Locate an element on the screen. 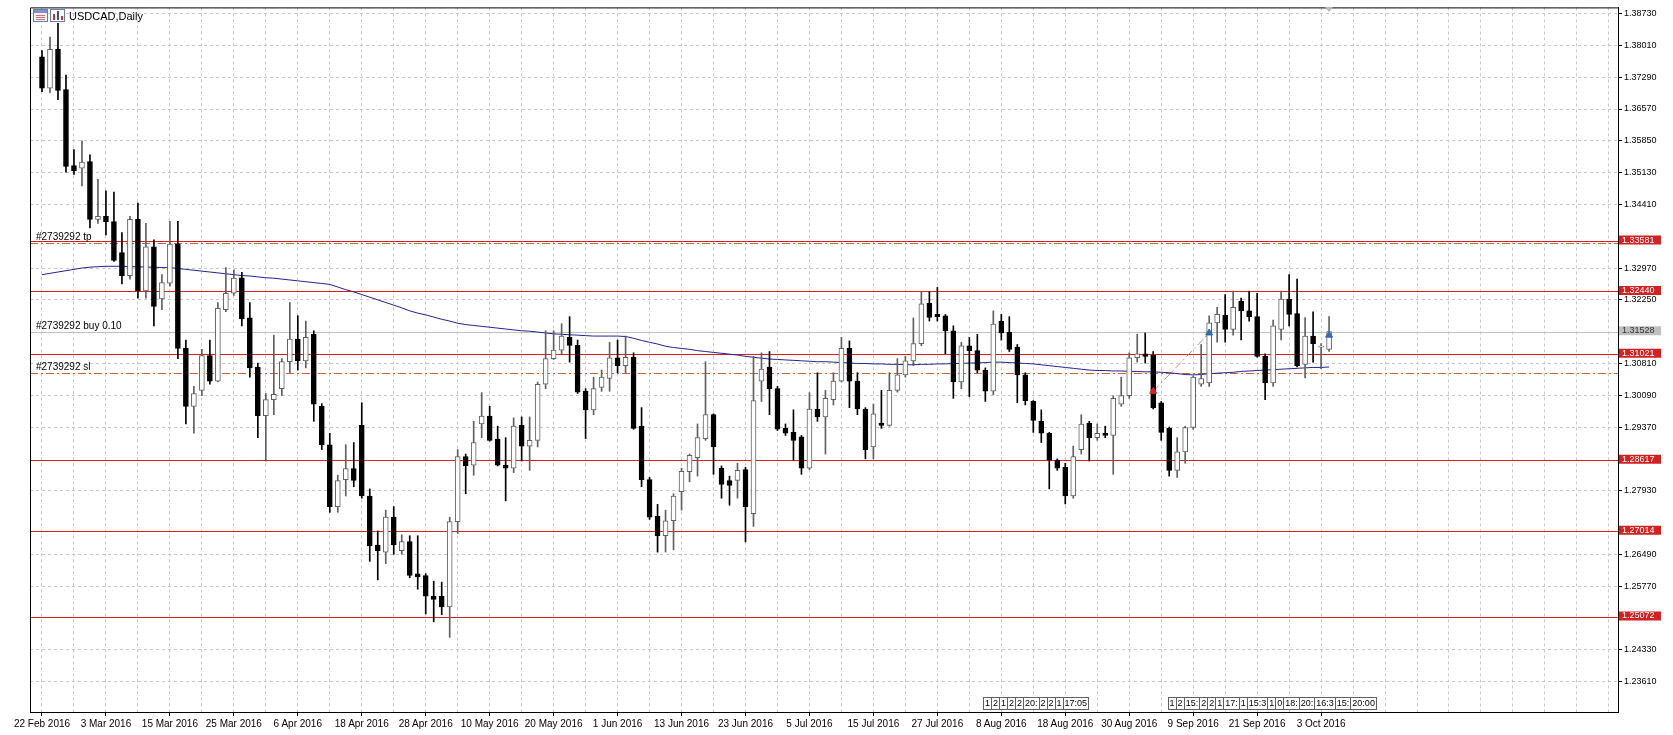  x-tick-label: 1 Jun 2016 is located at coordinates (617, 723).